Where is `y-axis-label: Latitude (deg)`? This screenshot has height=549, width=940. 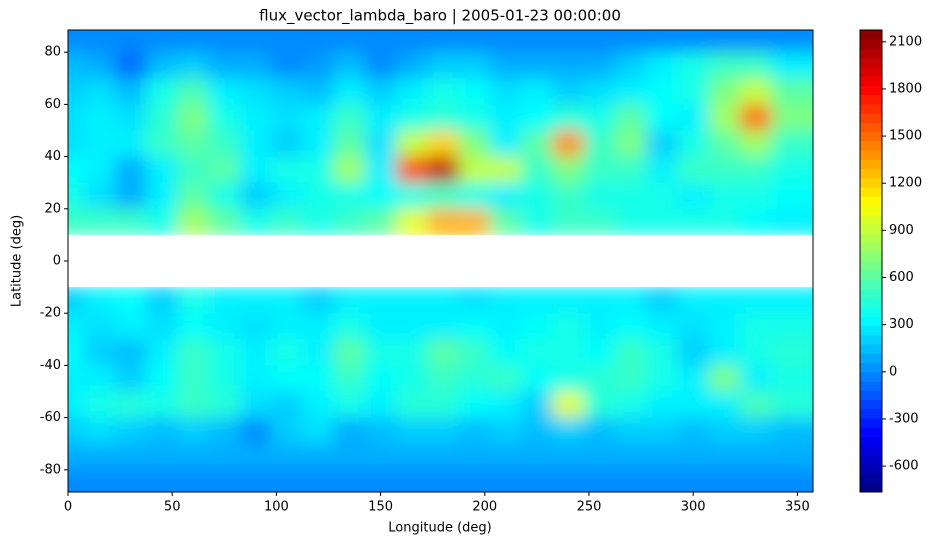 y-axis-label: Latitude (deg) is located at coordinates (17, 261).